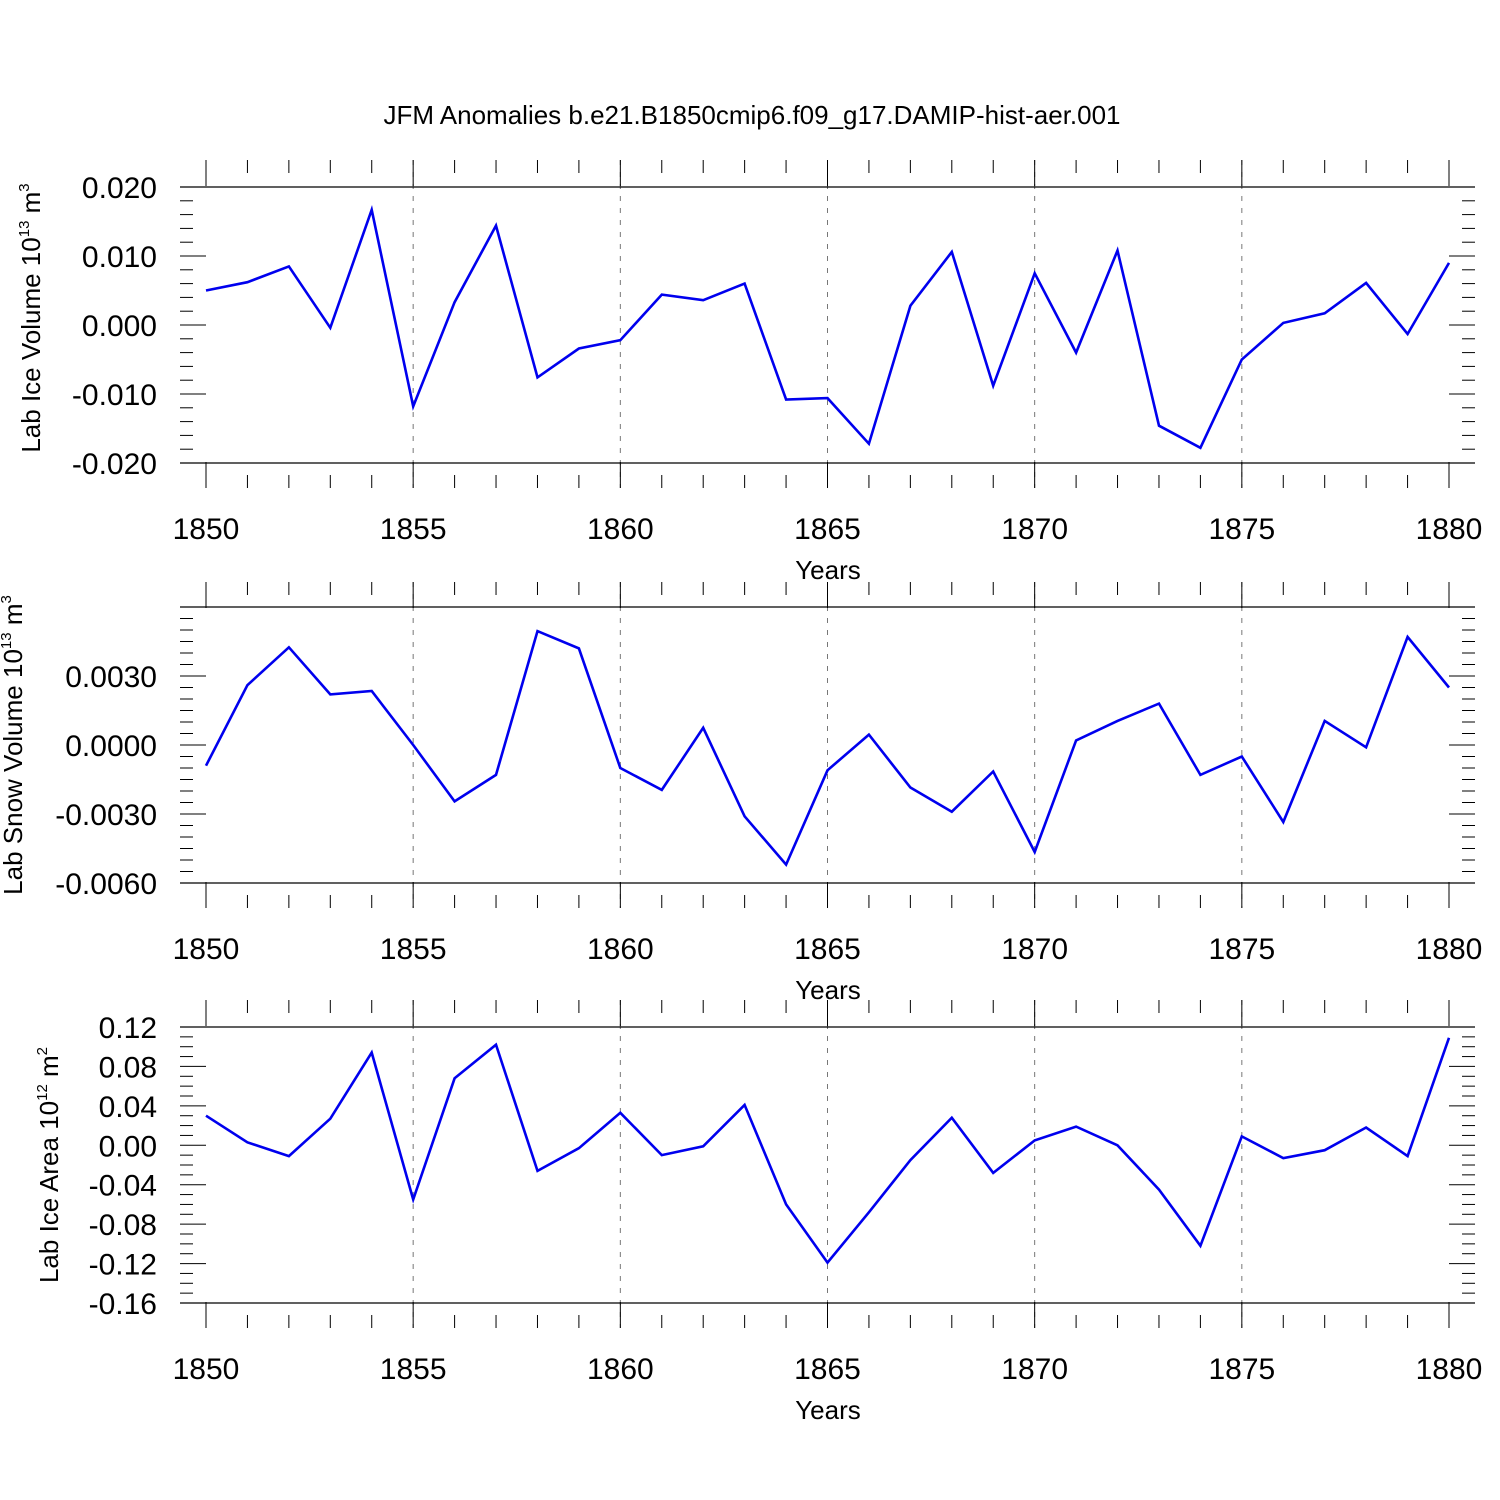 The image size is (1500, 1500). What do you see at coordinates (128, 1067) in the screenshot?
I see `y-tick-label: 0.08` at bounding box center [128, 1067].